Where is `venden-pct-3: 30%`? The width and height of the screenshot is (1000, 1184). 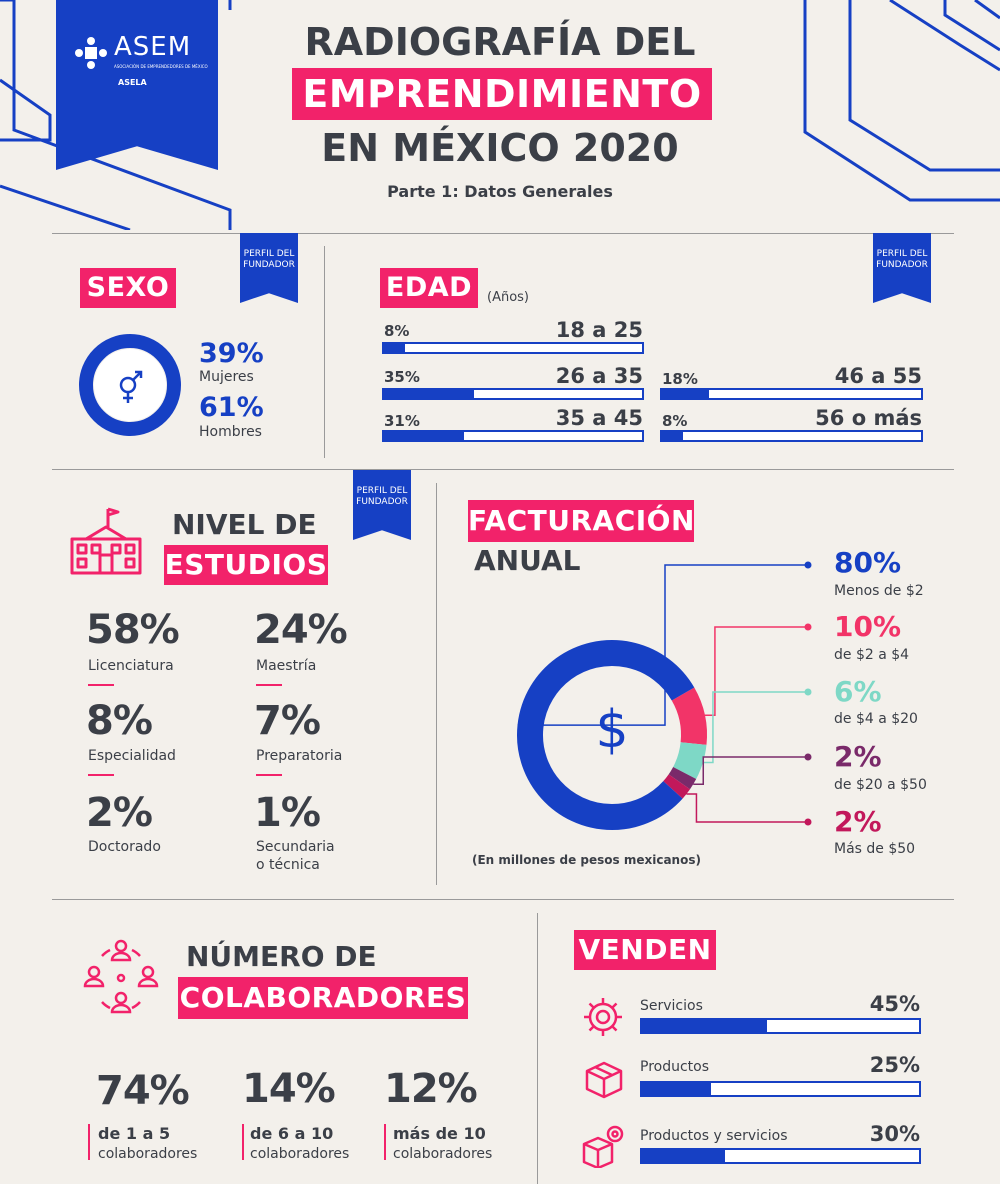
venden-pct-3: 30% is located at coordinates (894, 1134).